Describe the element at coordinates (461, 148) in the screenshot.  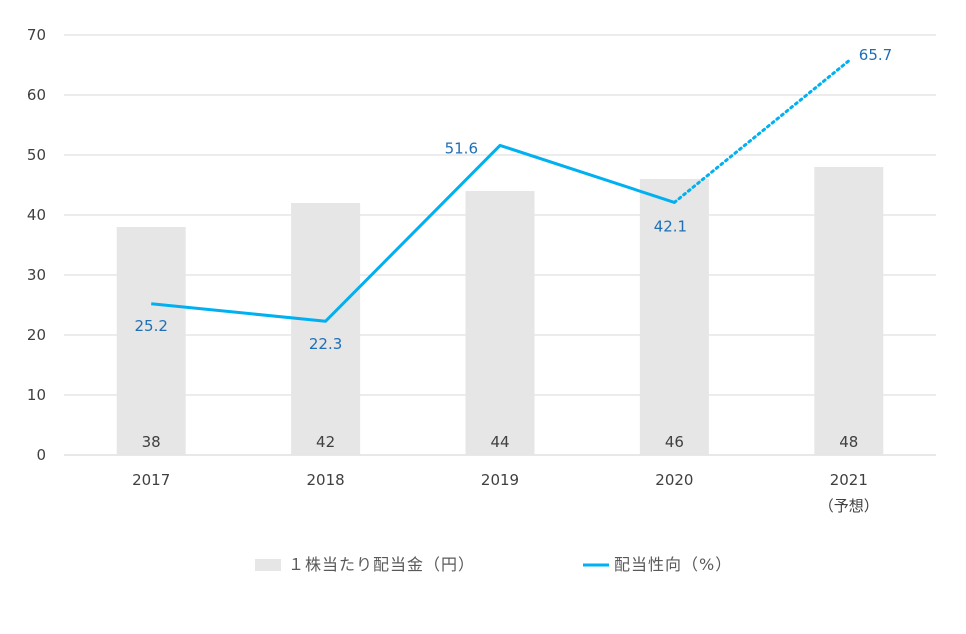
I see `line-value-label: 51.6` at that location.